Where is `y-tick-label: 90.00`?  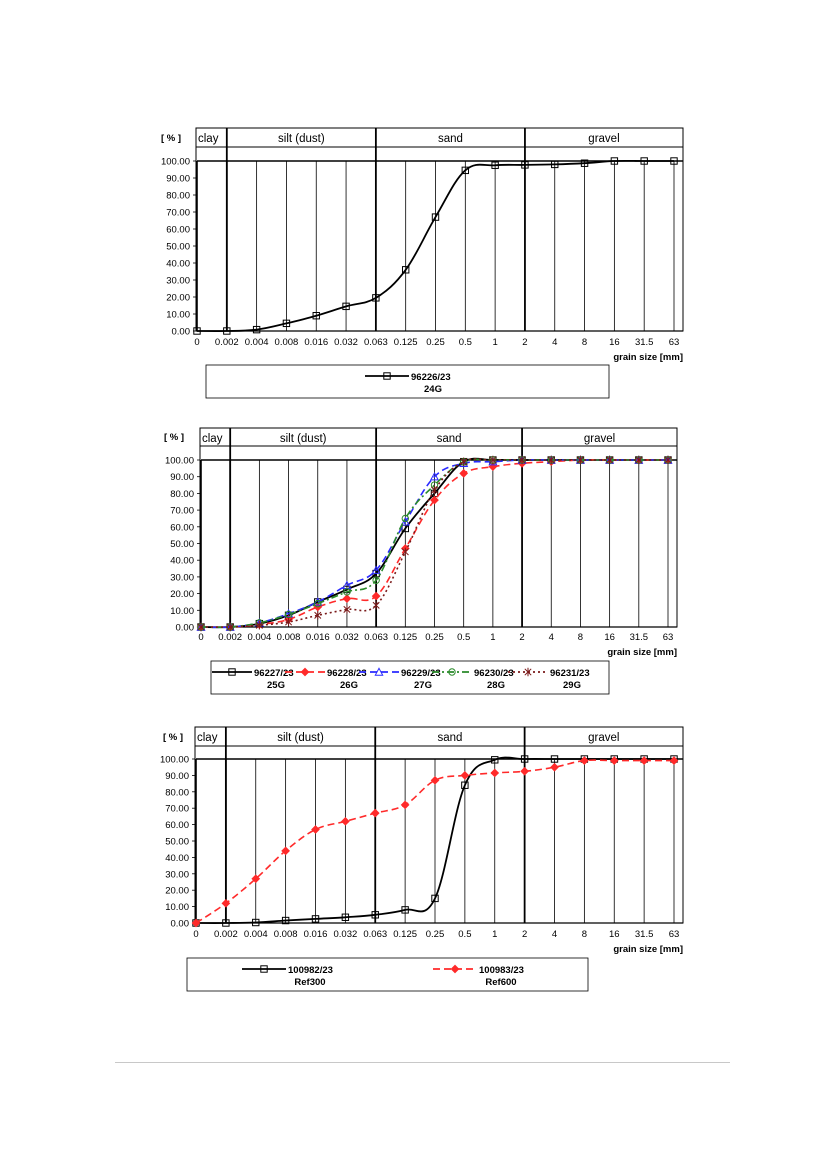
y-tick-label: 90.00 is located at coordinates (182, 477).